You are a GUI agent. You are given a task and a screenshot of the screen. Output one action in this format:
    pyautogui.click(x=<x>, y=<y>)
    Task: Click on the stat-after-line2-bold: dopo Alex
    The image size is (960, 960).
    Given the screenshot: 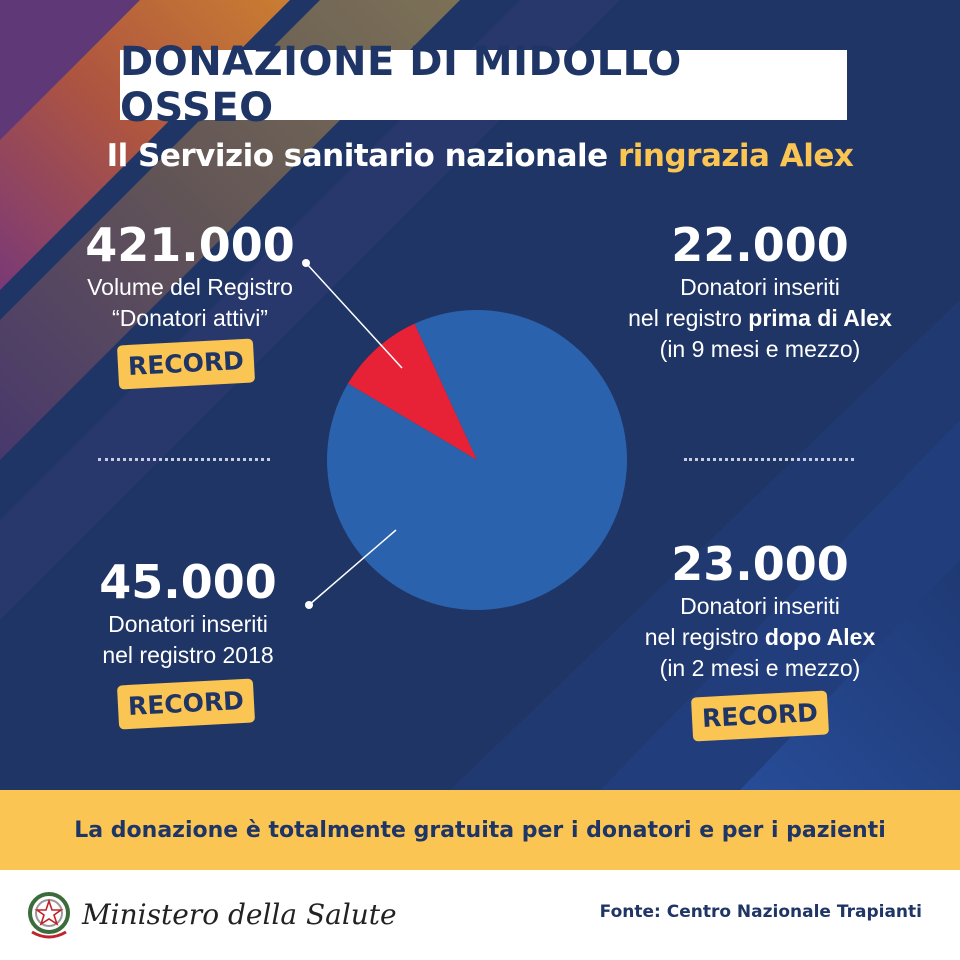 What is the action you would take?
    pyautogui.click(x=820, y=637)
    